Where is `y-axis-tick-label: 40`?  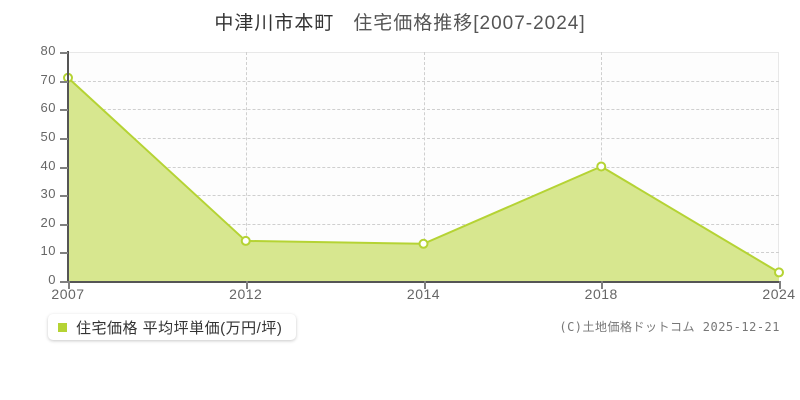
y-axis-tick-label: 40 is located at coordinates (48, 165).